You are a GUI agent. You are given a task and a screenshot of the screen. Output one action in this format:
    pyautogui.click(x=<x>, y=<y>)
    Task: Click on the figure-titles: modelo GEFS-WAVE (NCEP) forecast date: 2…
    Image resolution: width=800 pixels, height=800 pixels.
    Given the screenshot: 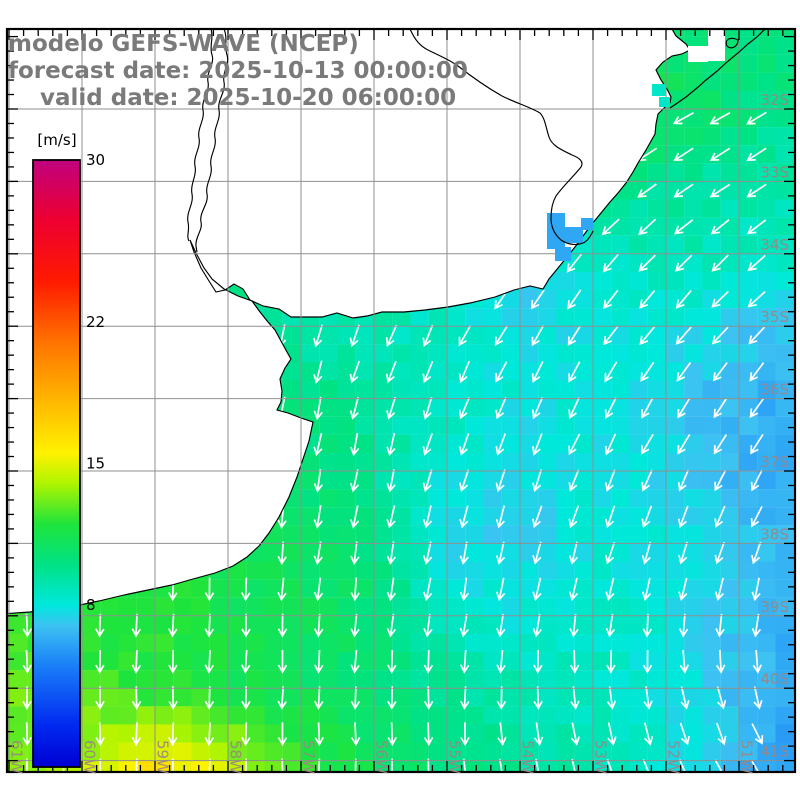 What is the action you would take?
    pyautogui.click(x=238, y=71)
    